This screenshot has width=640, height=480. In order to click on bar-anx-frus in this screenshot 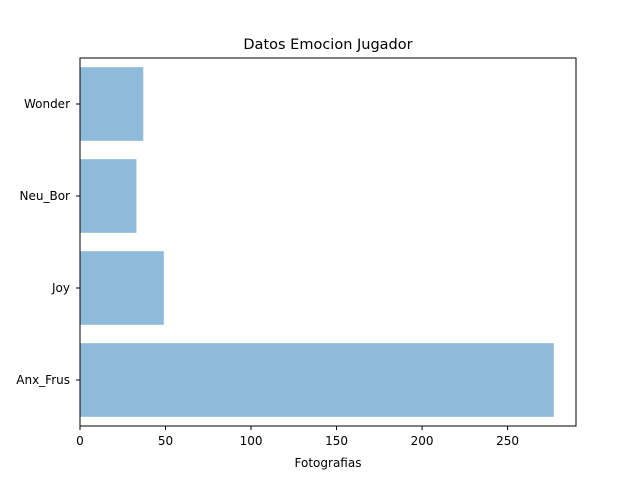, I will do `click(317, 380)`.